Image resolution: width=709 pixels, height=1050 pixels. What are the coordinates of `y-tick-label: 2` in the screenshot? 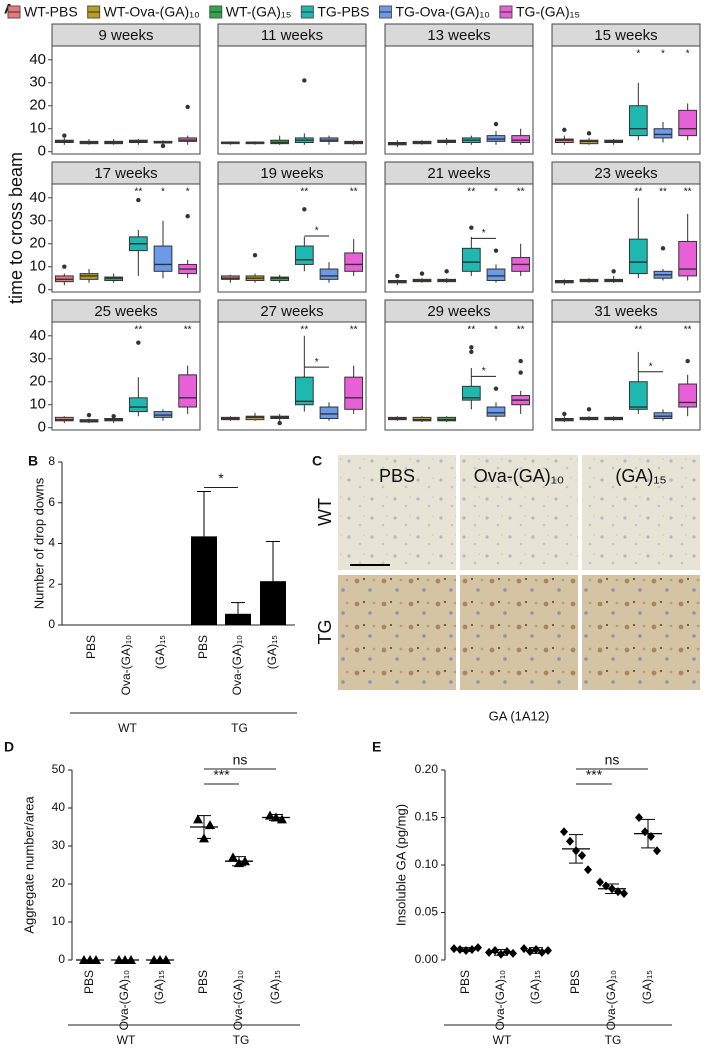 It's located at (51, 583).